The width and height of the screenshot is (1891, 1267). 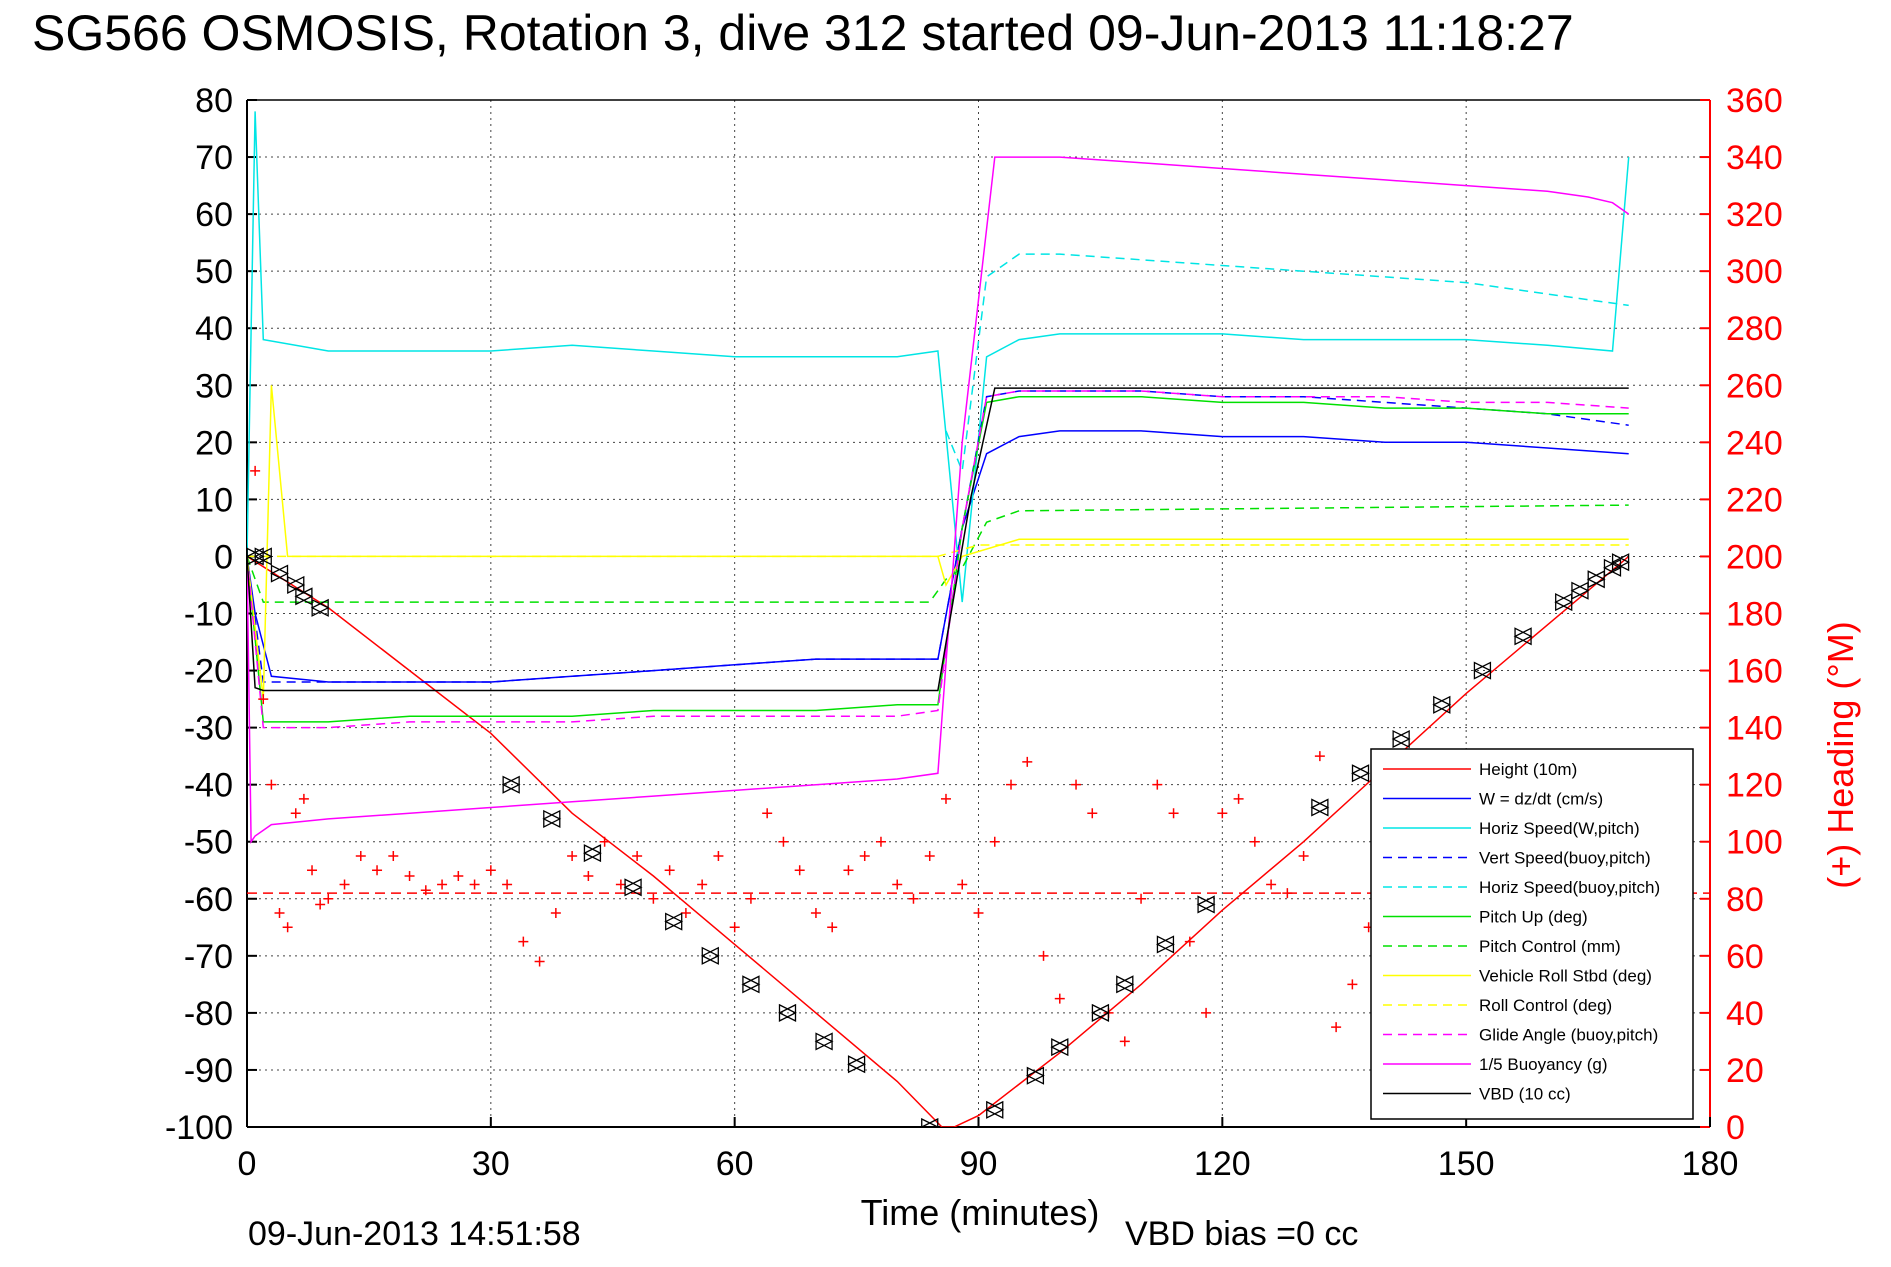 What do you see at coordinates (1754, 101) in the screenshot?
I see `right-y-tick-label: 360` at bounding box center [1754, 101].